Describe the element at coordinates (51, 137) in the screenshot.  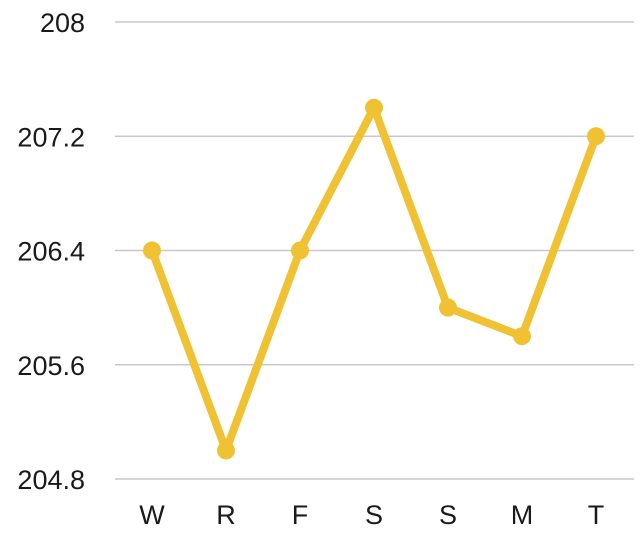
I see `y-tick-label: 207.2` at that location.